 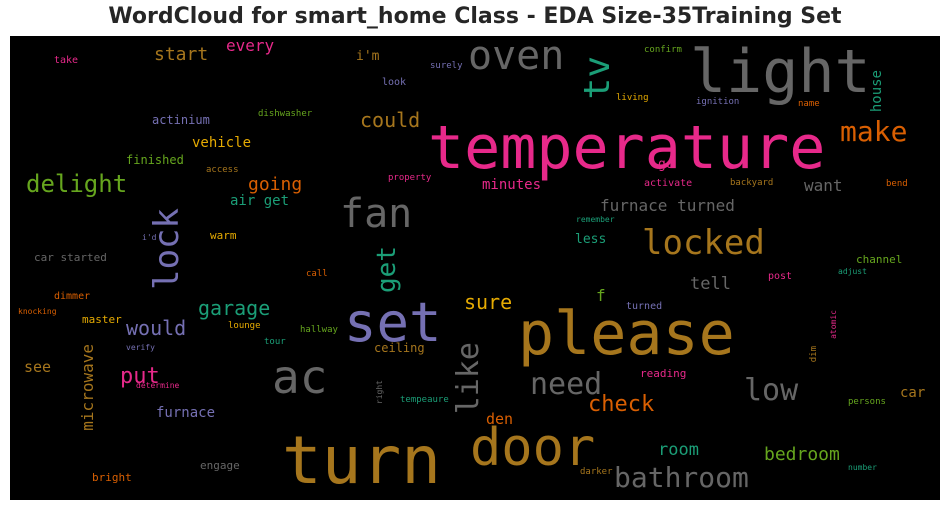 What do you see at coordinates (667, 205) in the screenshot?
I see `word-26: furnace turned` at bounding box center [667, 205].